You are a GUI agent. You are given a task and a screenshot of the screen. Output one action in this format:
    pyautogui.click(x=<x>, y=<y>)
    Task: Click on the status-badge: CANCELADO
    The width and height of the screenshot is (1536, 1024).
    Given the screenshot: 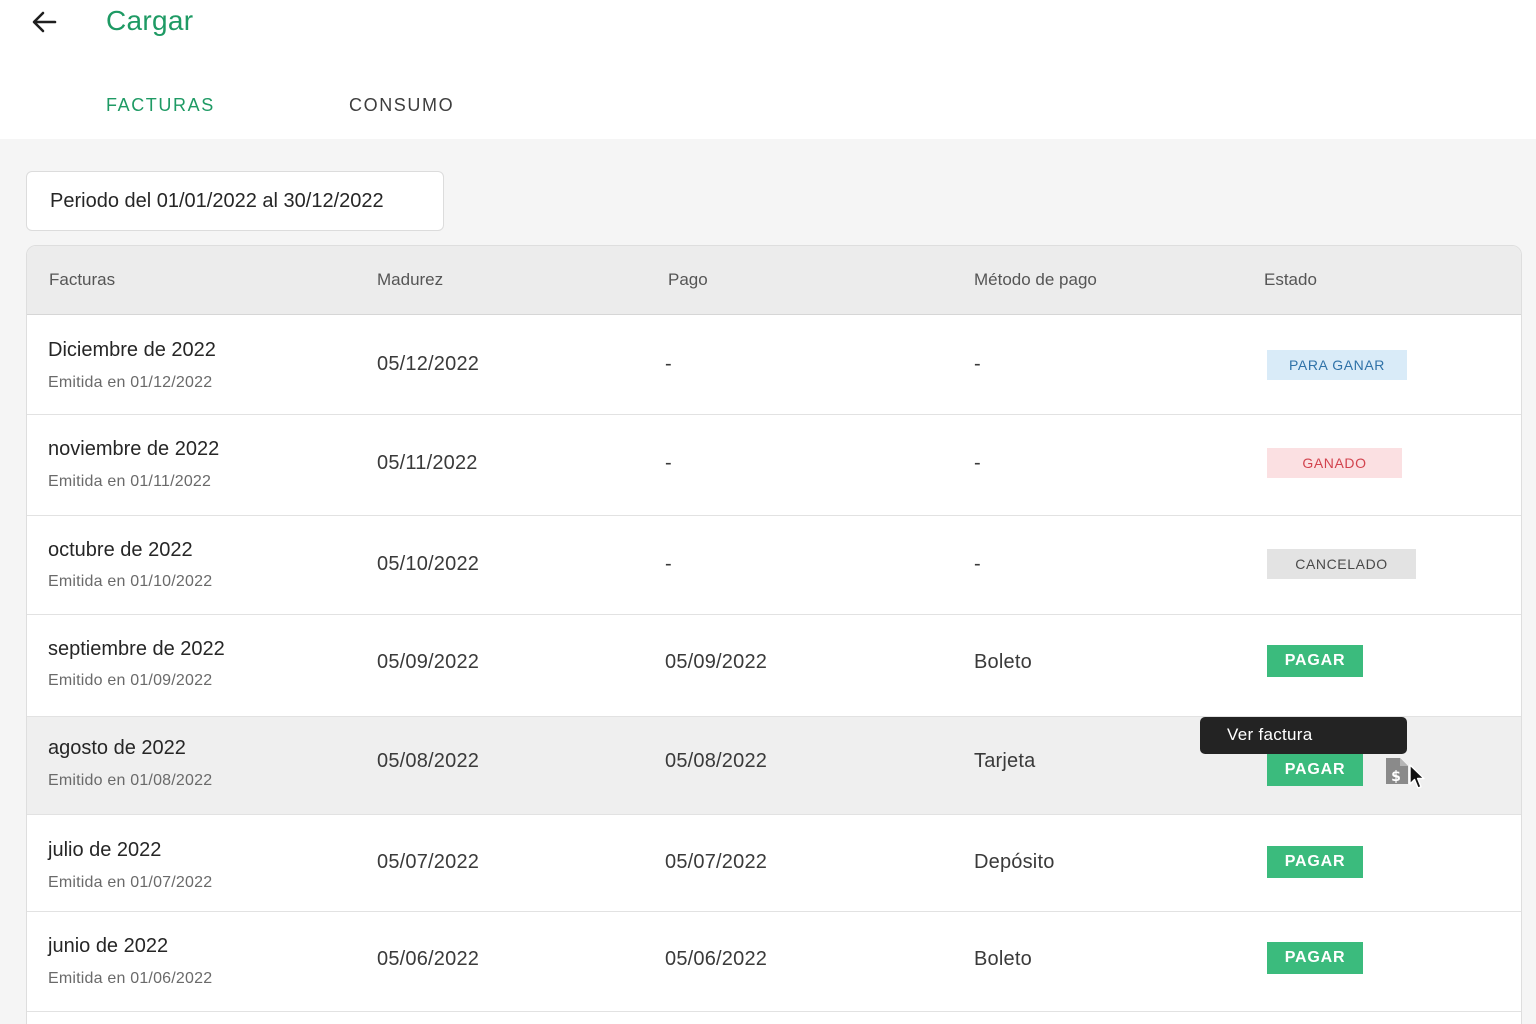 What is the action you would take?
    pyautogui.click(x=1341, y=564)
    